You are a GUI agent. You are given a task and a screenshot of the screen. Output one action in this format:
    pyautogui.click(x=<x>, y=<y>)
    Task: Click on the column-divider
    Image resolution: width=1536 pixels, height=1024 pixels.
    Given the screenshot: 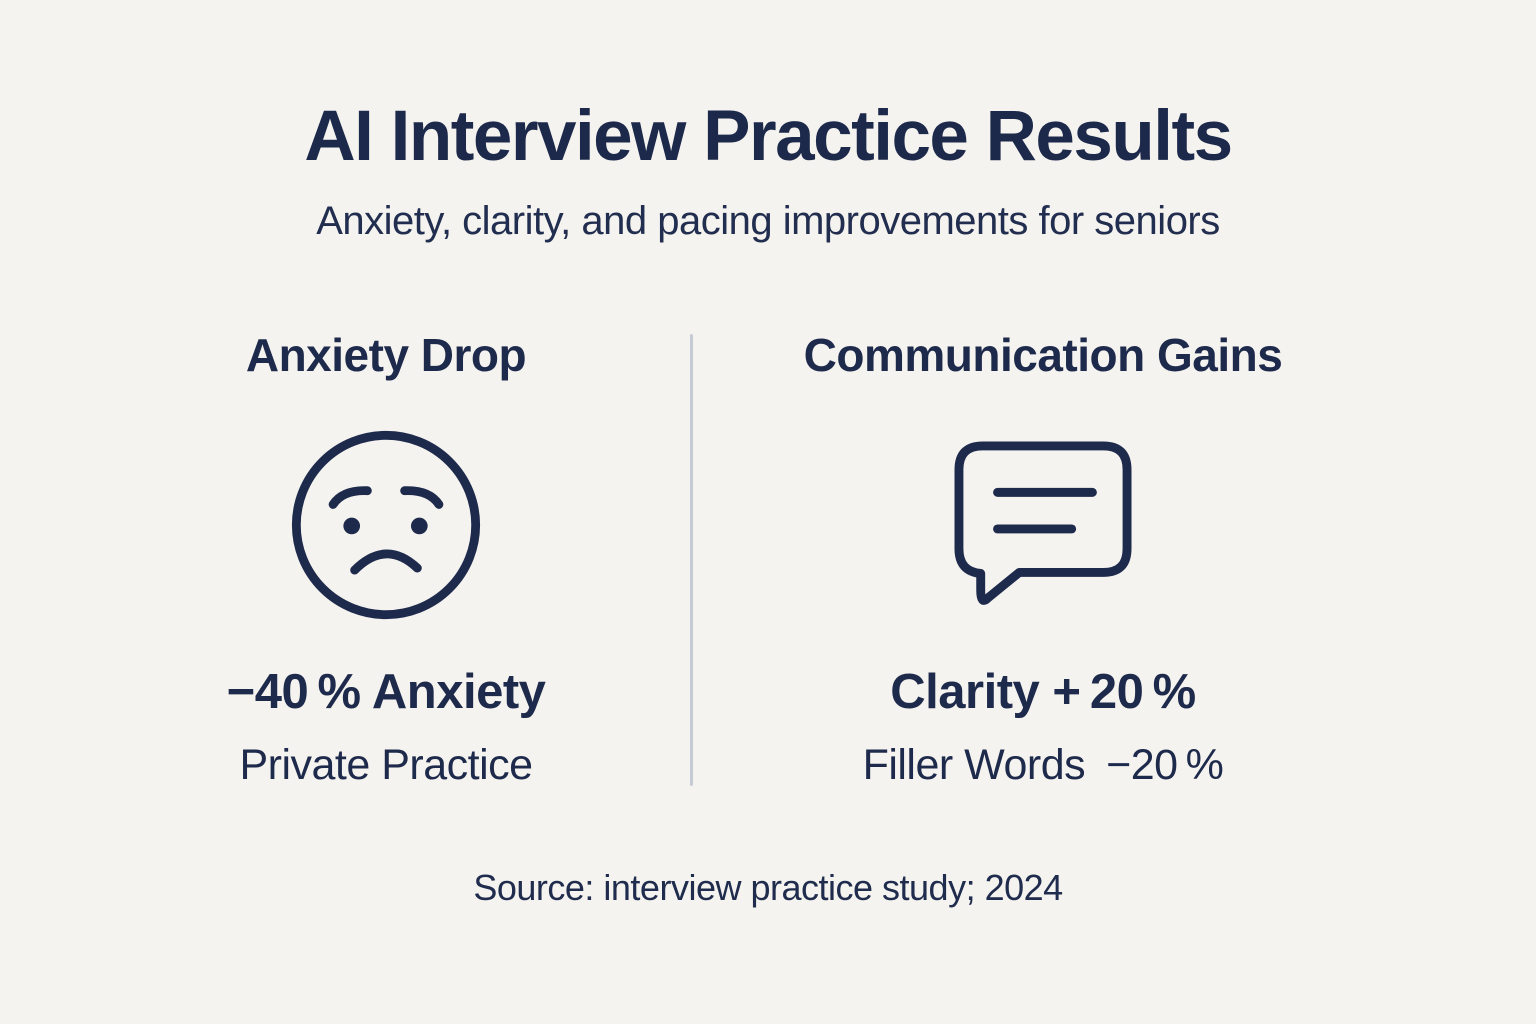 What is the action you would take?
    pyautogui.click(x=691, y=559)
    